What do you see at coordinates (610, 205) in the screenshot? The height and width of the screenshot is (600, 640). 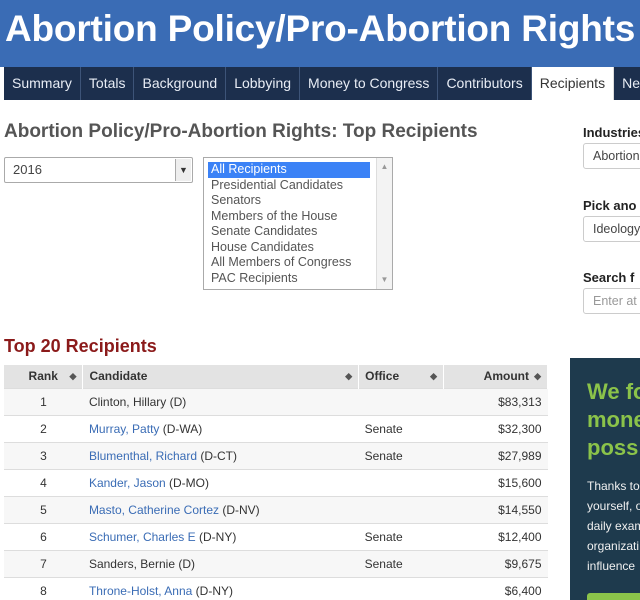 I see `pick-another-label: Pick ano` at bounding box center [610, 205].